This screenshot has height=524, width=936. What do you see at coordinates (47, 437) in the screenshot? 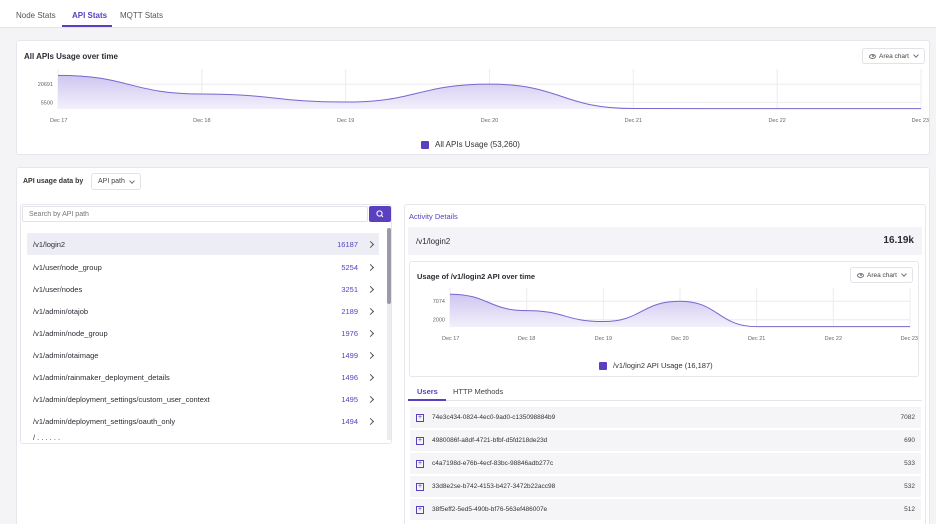
I see `list-item-partial: / . . . . . .` at bounding box center [47, 437].